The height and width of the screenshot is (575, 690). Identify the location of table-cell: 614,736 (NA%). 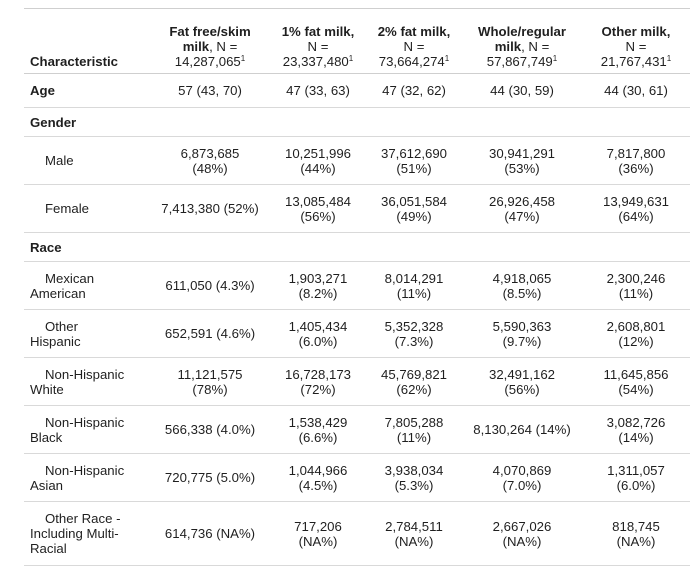
(210, 533).